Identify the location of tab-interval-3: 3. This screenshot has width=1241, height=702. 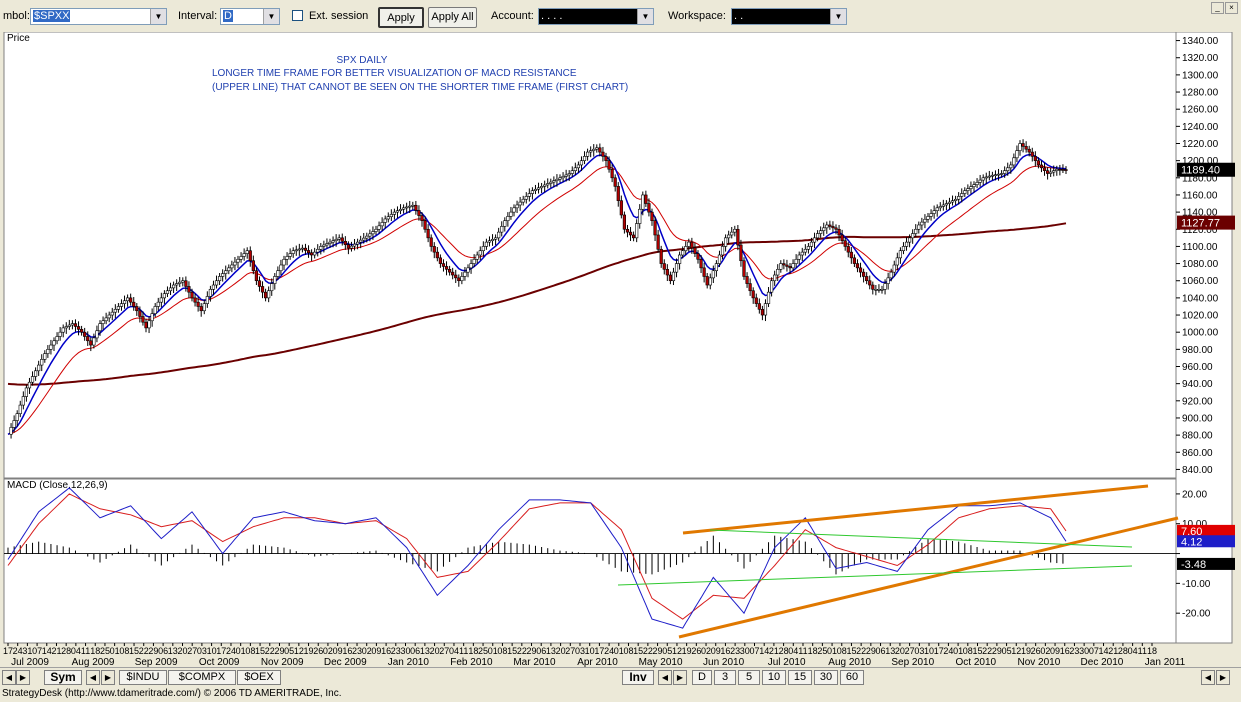
(725, 677).